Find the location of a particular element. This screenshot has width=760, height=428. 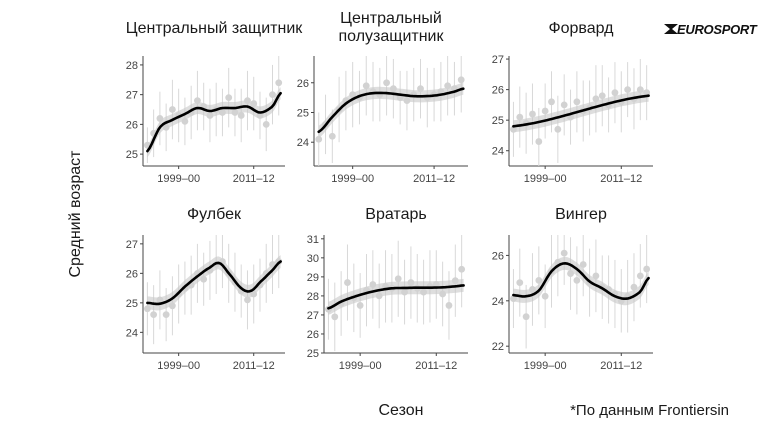

y-tick-label: 28 is located at coordinates (313, 297).